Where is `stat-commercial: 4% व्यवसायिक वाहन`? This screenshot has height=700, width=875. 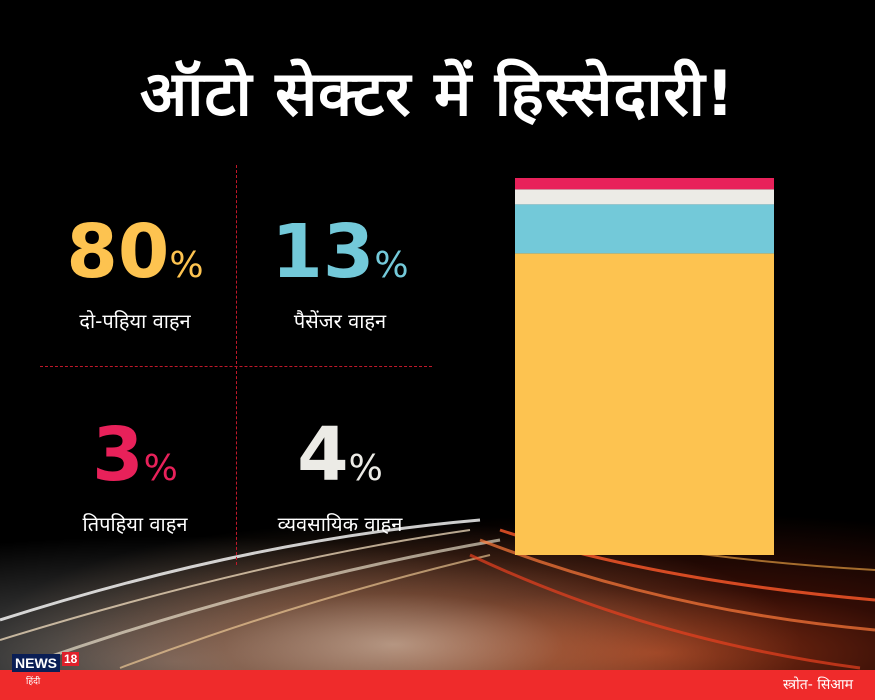 stat-commercial: 4% व्यवसायिक वाहन is located at coordinates (340, 477).